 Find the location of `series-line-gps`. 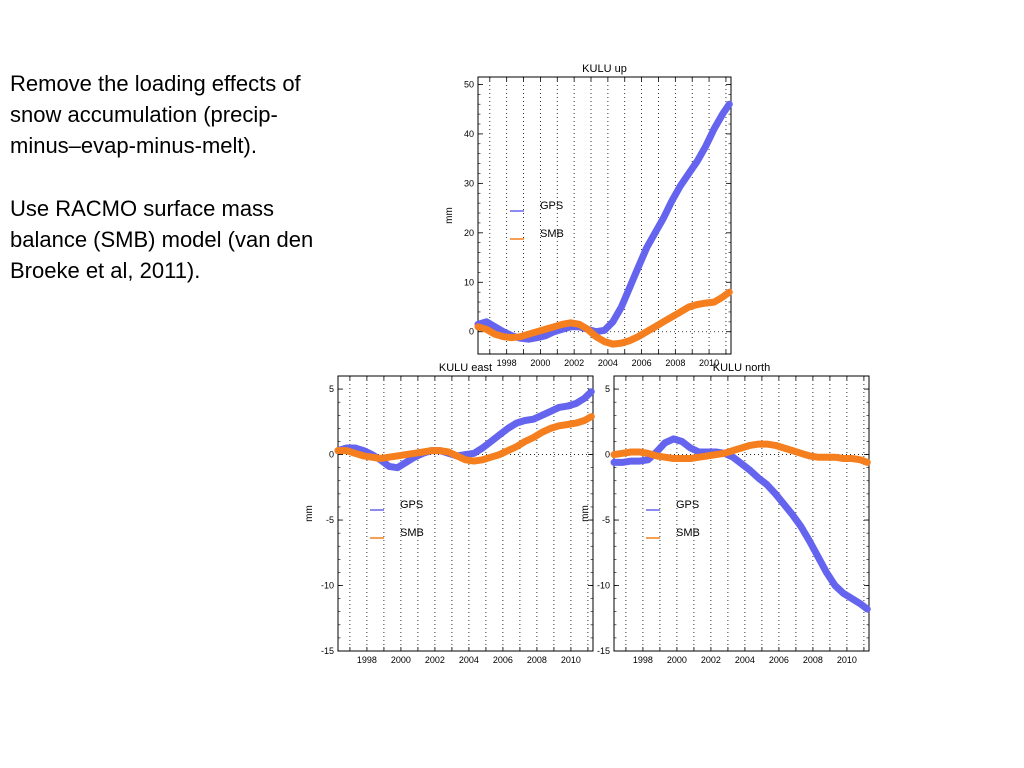

series-line-gps is located at coordinates (740, 524).